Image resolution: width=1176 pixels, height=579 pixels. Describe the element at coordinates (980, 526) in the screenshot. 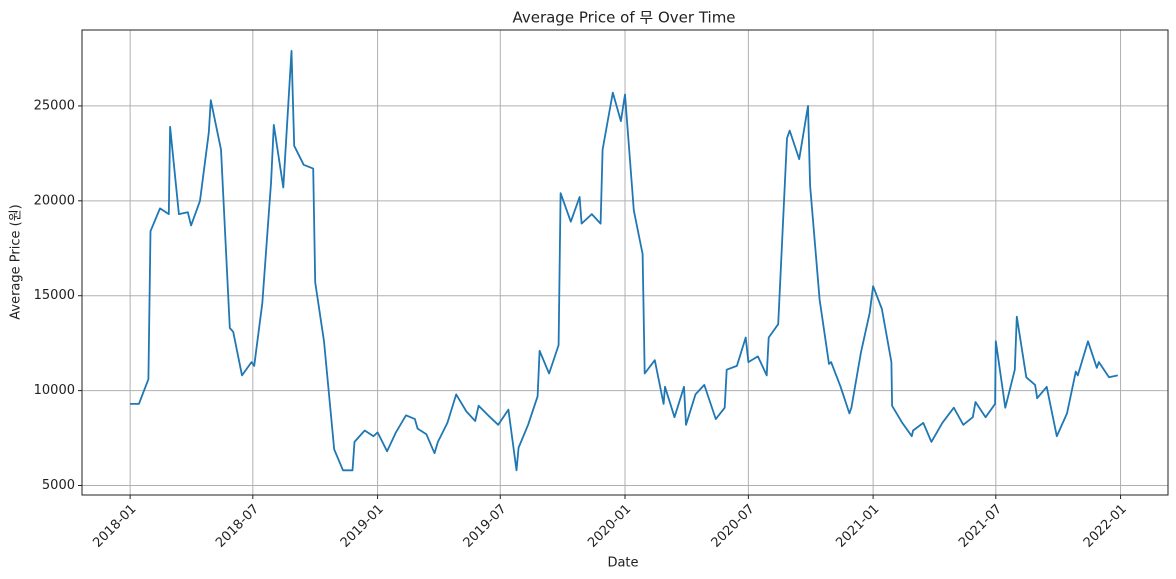

I see `x-tick-label: 2021-07` at that location.